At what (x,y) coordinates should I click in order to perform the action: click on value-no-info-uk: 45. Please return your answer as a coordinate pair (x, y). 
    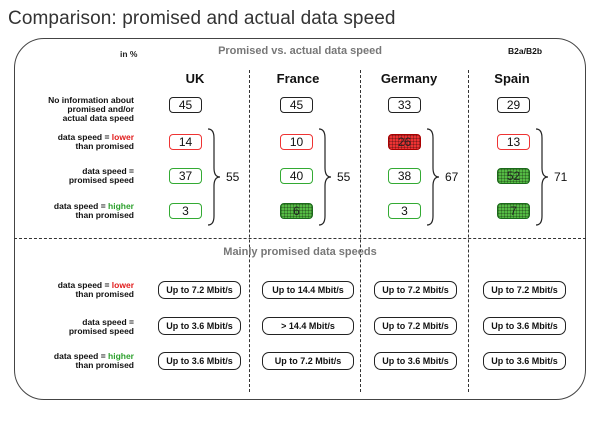
    Looking at the image, I should click on (185, 105).